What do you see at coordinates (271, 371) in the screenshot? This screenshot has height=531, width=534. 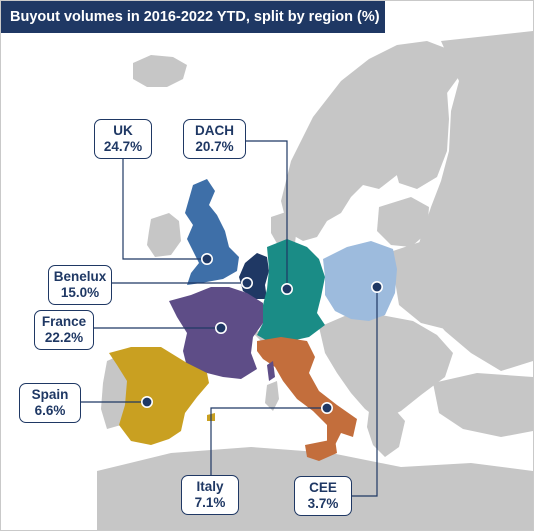 I see `corsica-shape` at bounding box center [271, 371].